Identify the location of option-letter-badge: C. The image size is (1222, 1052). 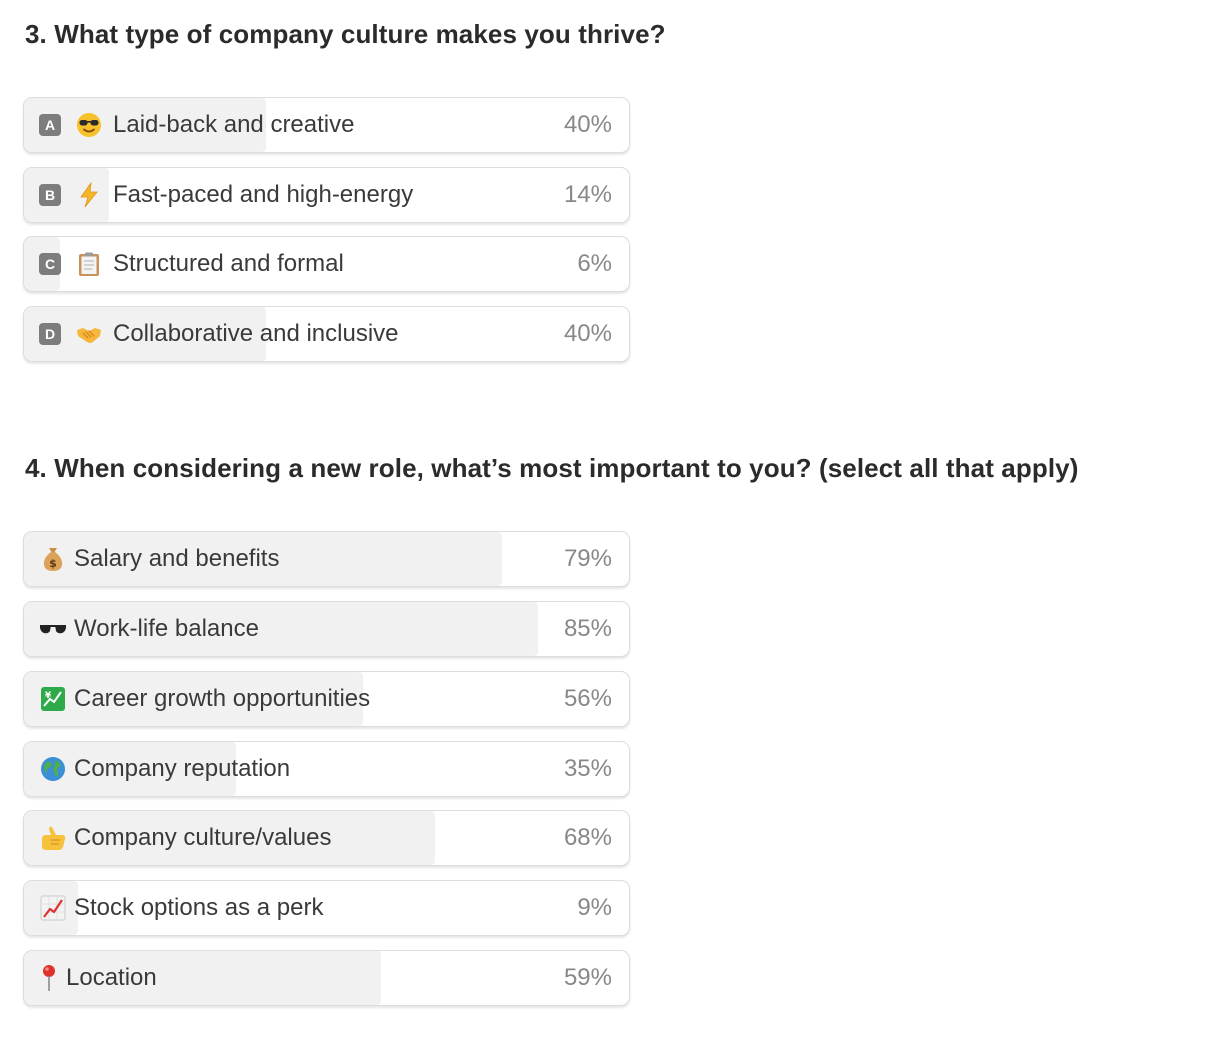
(50, 264).